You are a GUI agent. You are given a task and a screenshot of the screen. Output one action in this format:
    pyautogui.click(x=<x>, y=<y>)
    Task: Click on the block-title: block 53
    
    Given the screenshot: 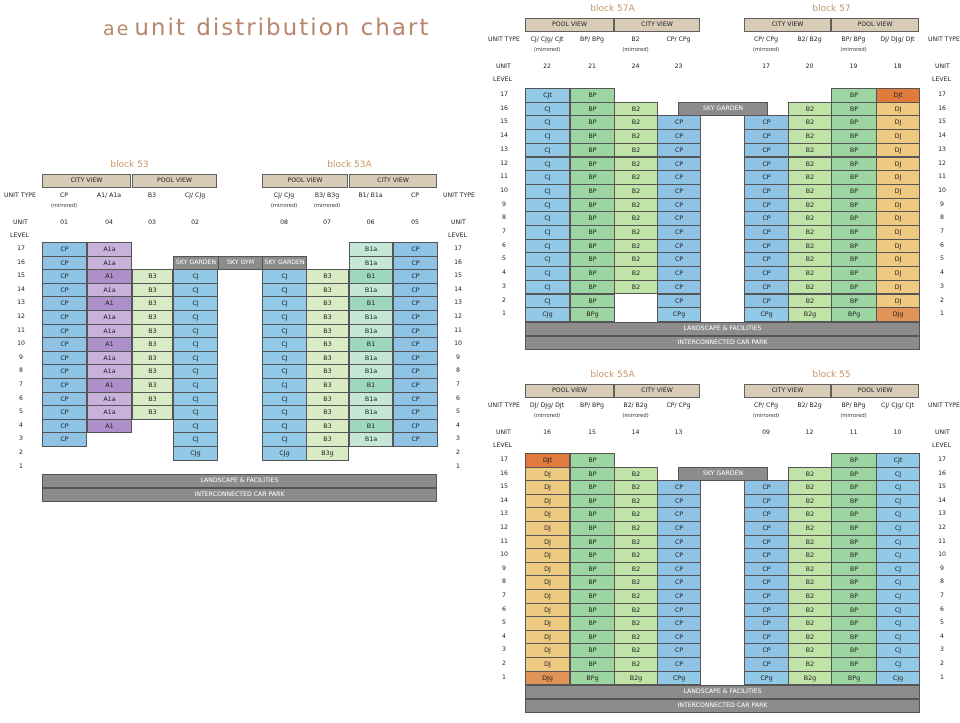 What is the action you would take?
    pyautogui.click(x=129, y=165)
    